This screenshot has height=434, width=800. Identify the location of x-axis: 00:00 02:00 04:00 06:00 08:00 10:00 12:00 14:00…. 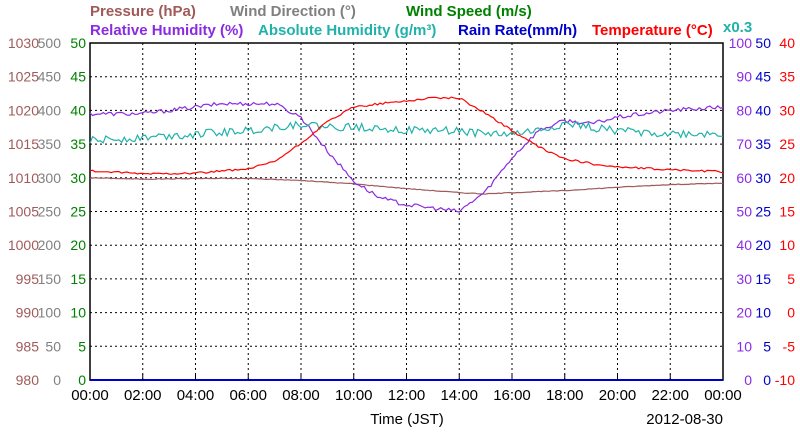
(406, 389).